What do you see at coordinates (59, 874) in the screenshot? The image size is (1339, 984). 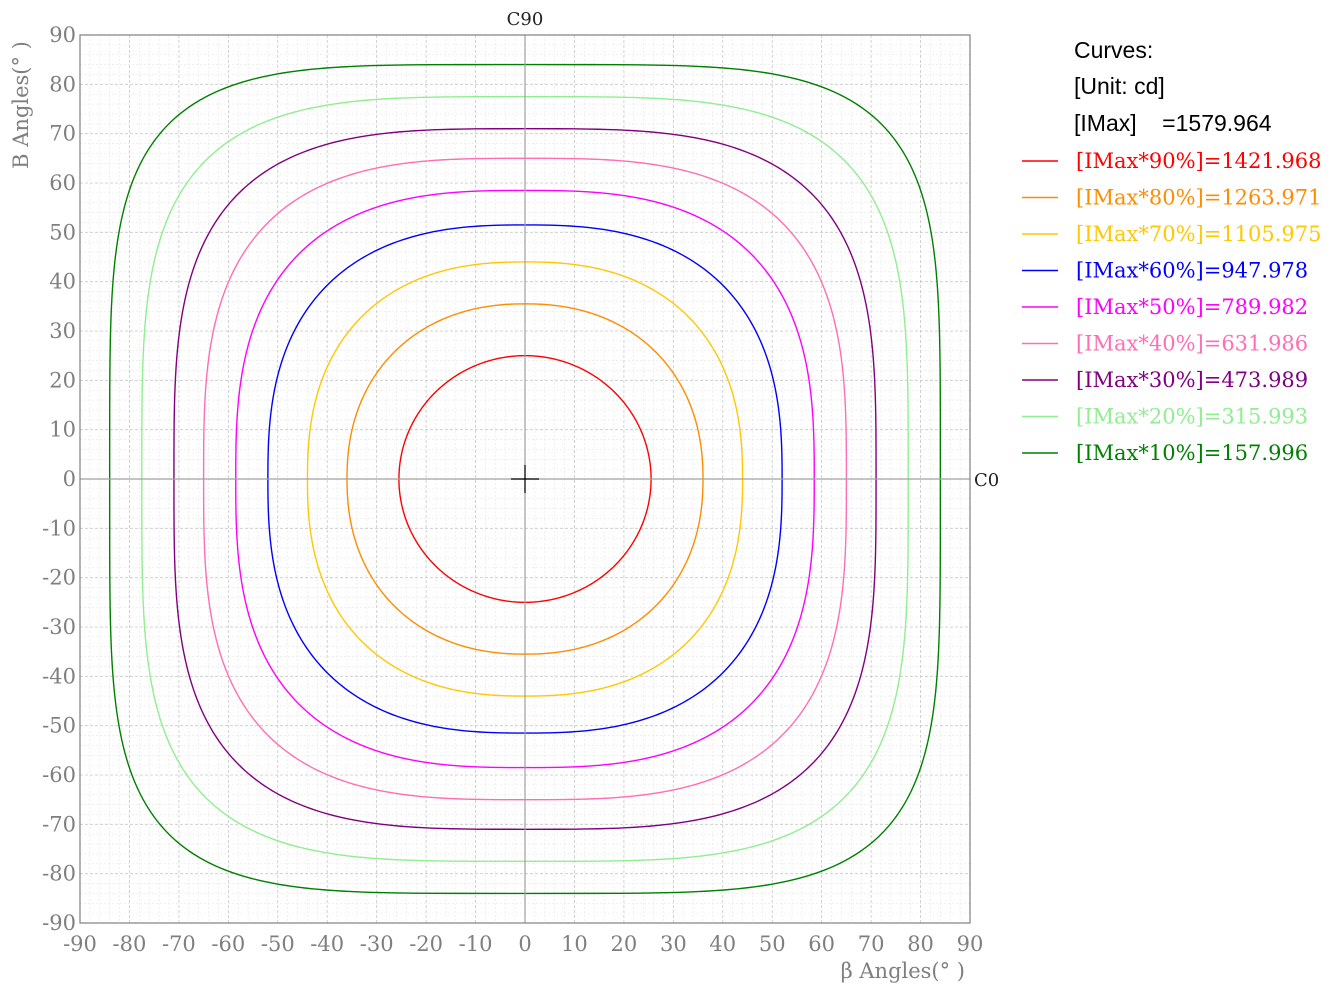 I see `y-tick-label: -80` at bounding box center [59, 874].